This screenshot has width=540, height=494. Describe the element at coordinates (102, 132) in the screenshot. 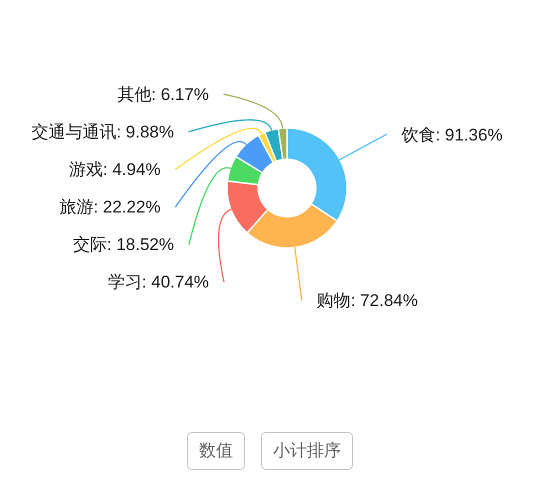

I see `slice-label: 交通与通讯: 9.88%` at that location.